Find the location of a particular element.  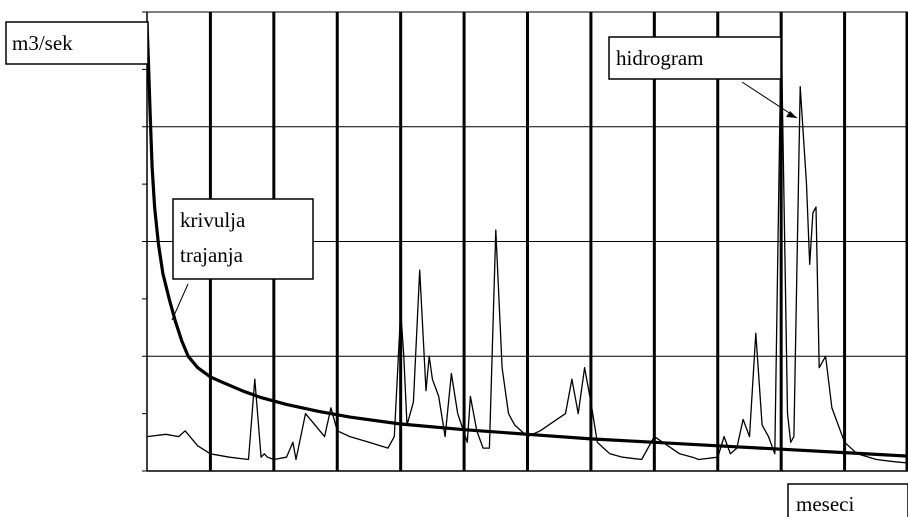

y-axis-label-box: m3/sek is located at coordinates (77, 43).